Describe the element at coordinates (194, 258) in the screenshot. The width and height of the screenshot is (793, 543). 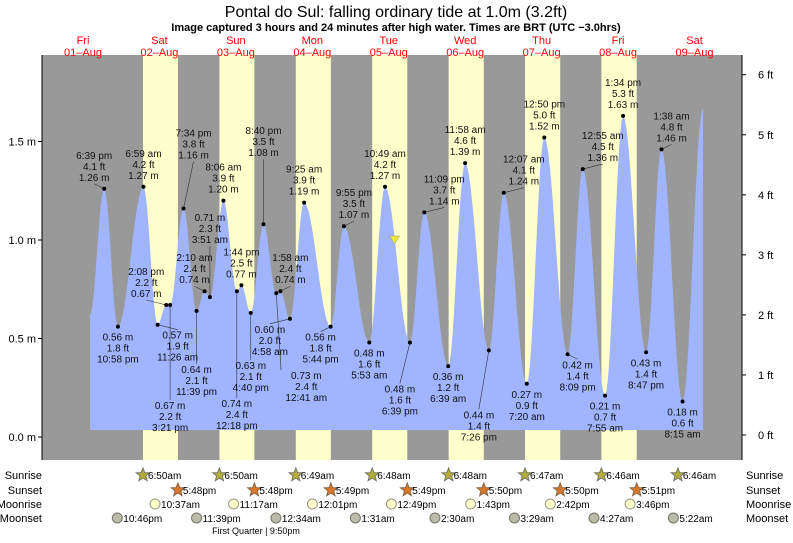
I see `tide-label-time: 2:10 am` at that location.